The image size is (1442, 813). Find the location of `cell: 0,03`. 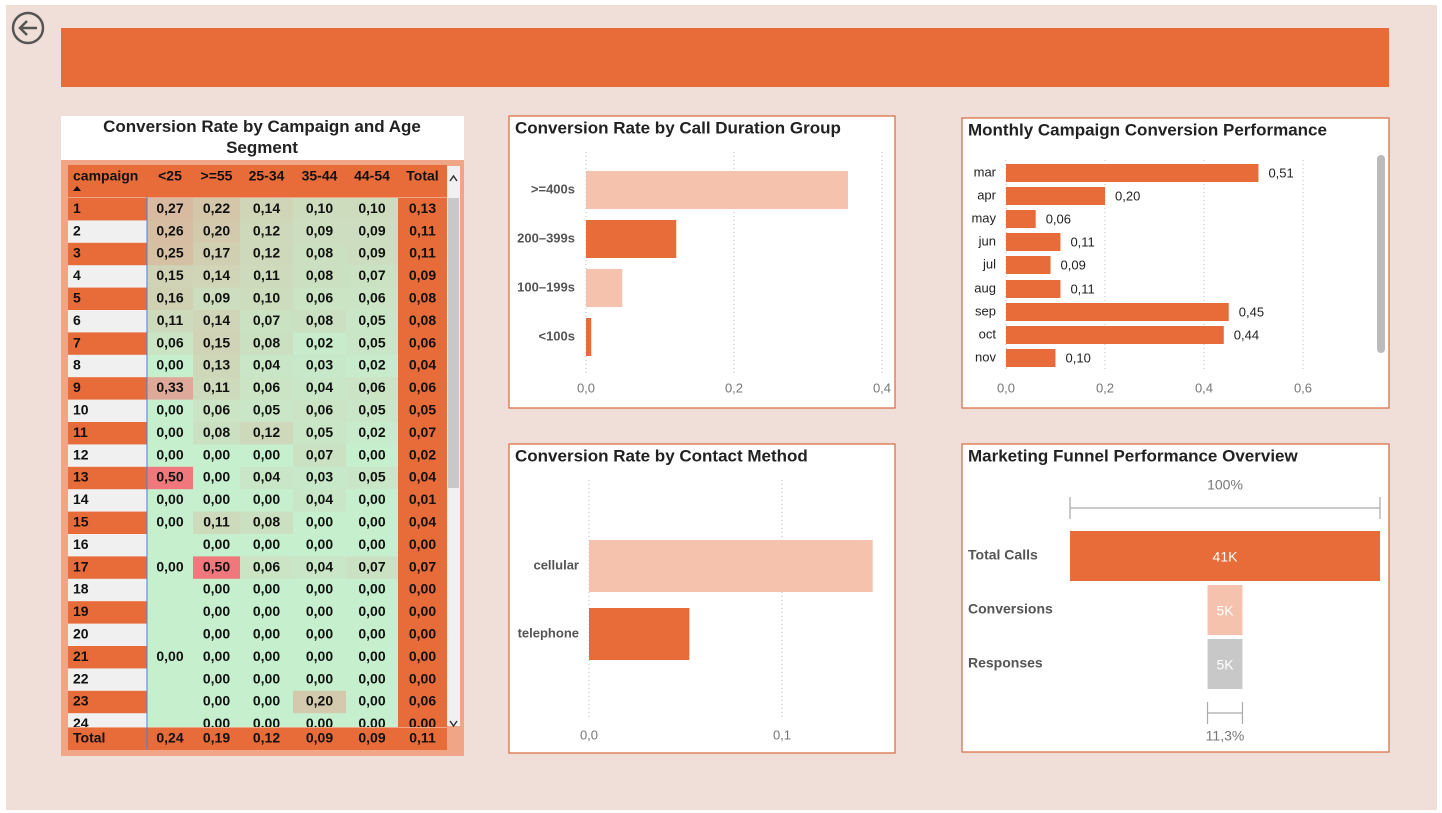

cell: 0,03 is located at coordinates (319, 365).